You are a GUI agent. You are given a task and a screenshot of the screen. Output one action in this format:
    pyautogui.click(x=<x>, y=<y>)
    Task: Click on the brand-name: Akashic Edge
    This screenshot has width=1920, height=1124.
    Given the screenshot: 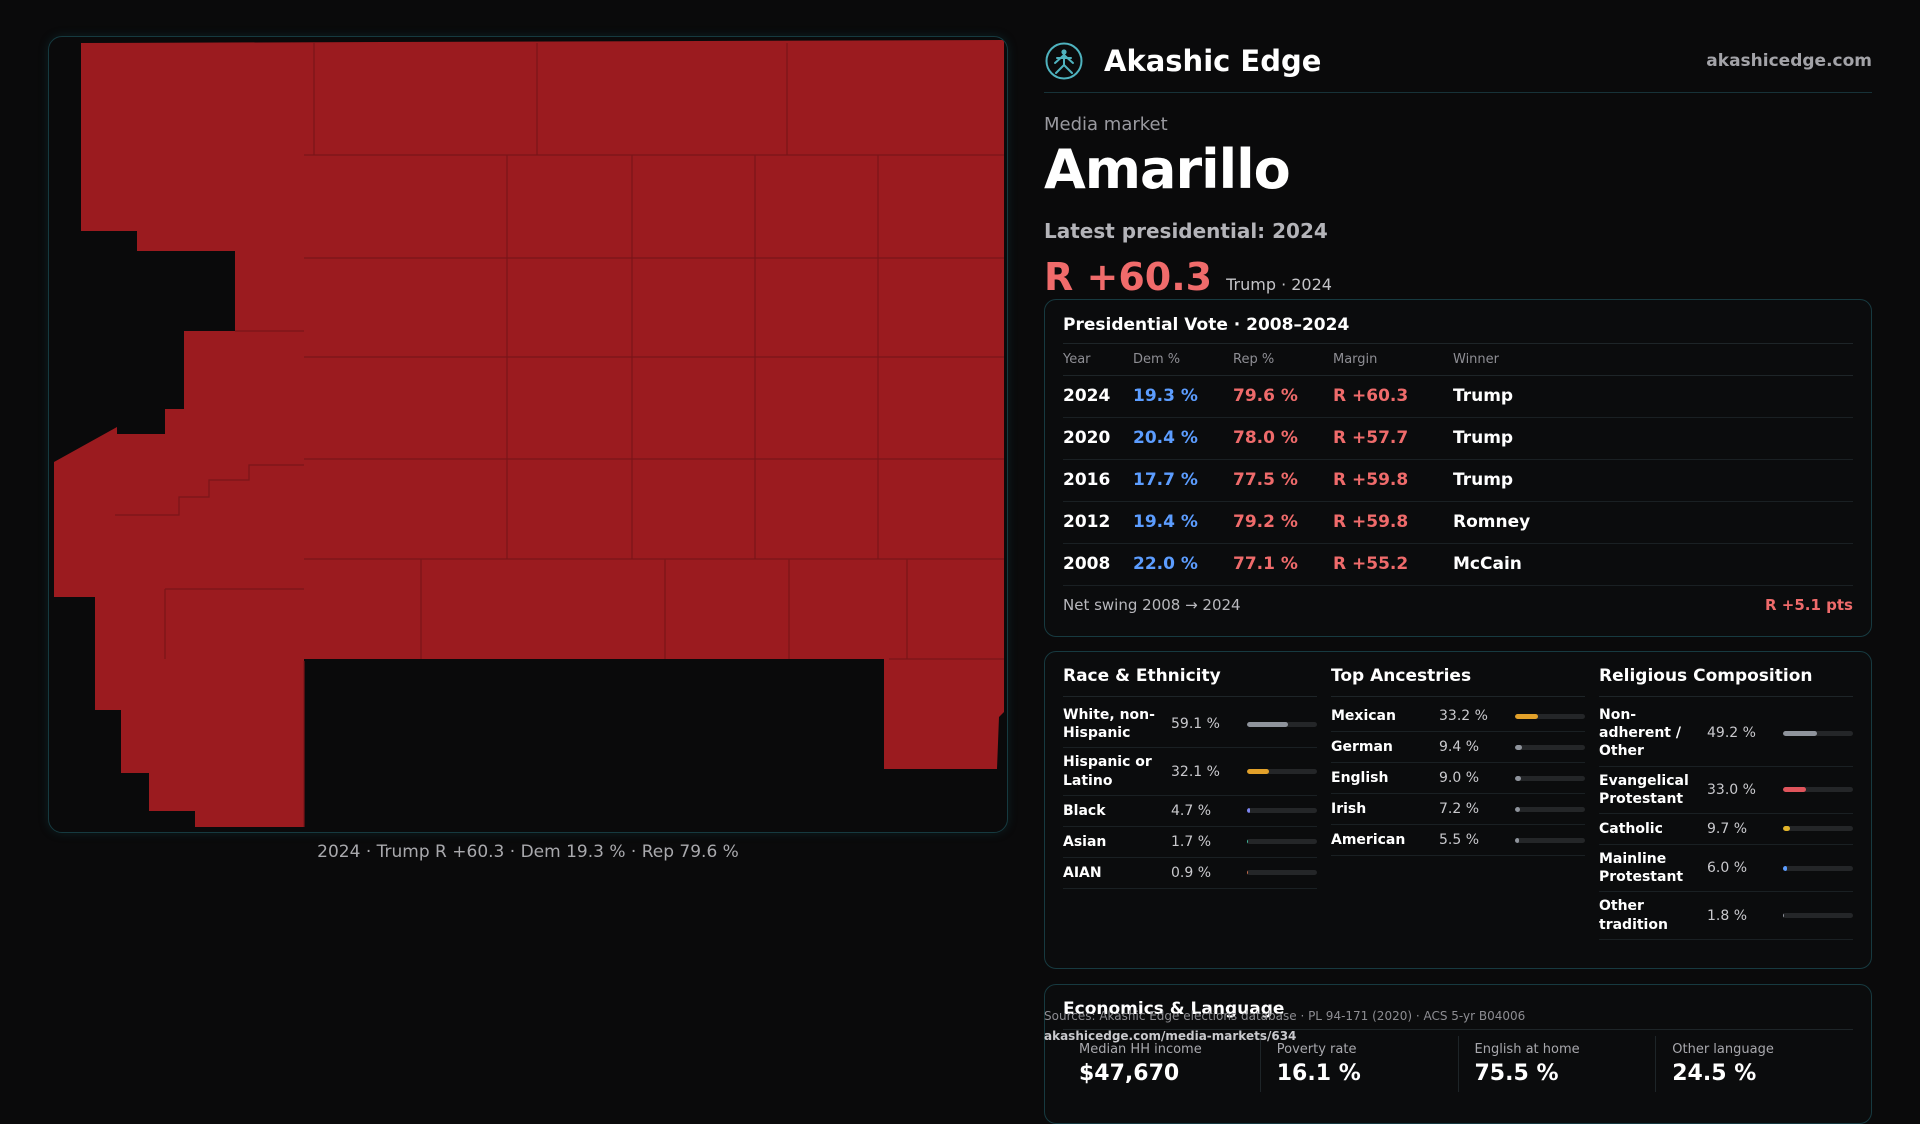 What is the action you would take?
    pyautogui.click(x=1213, y=61)
    